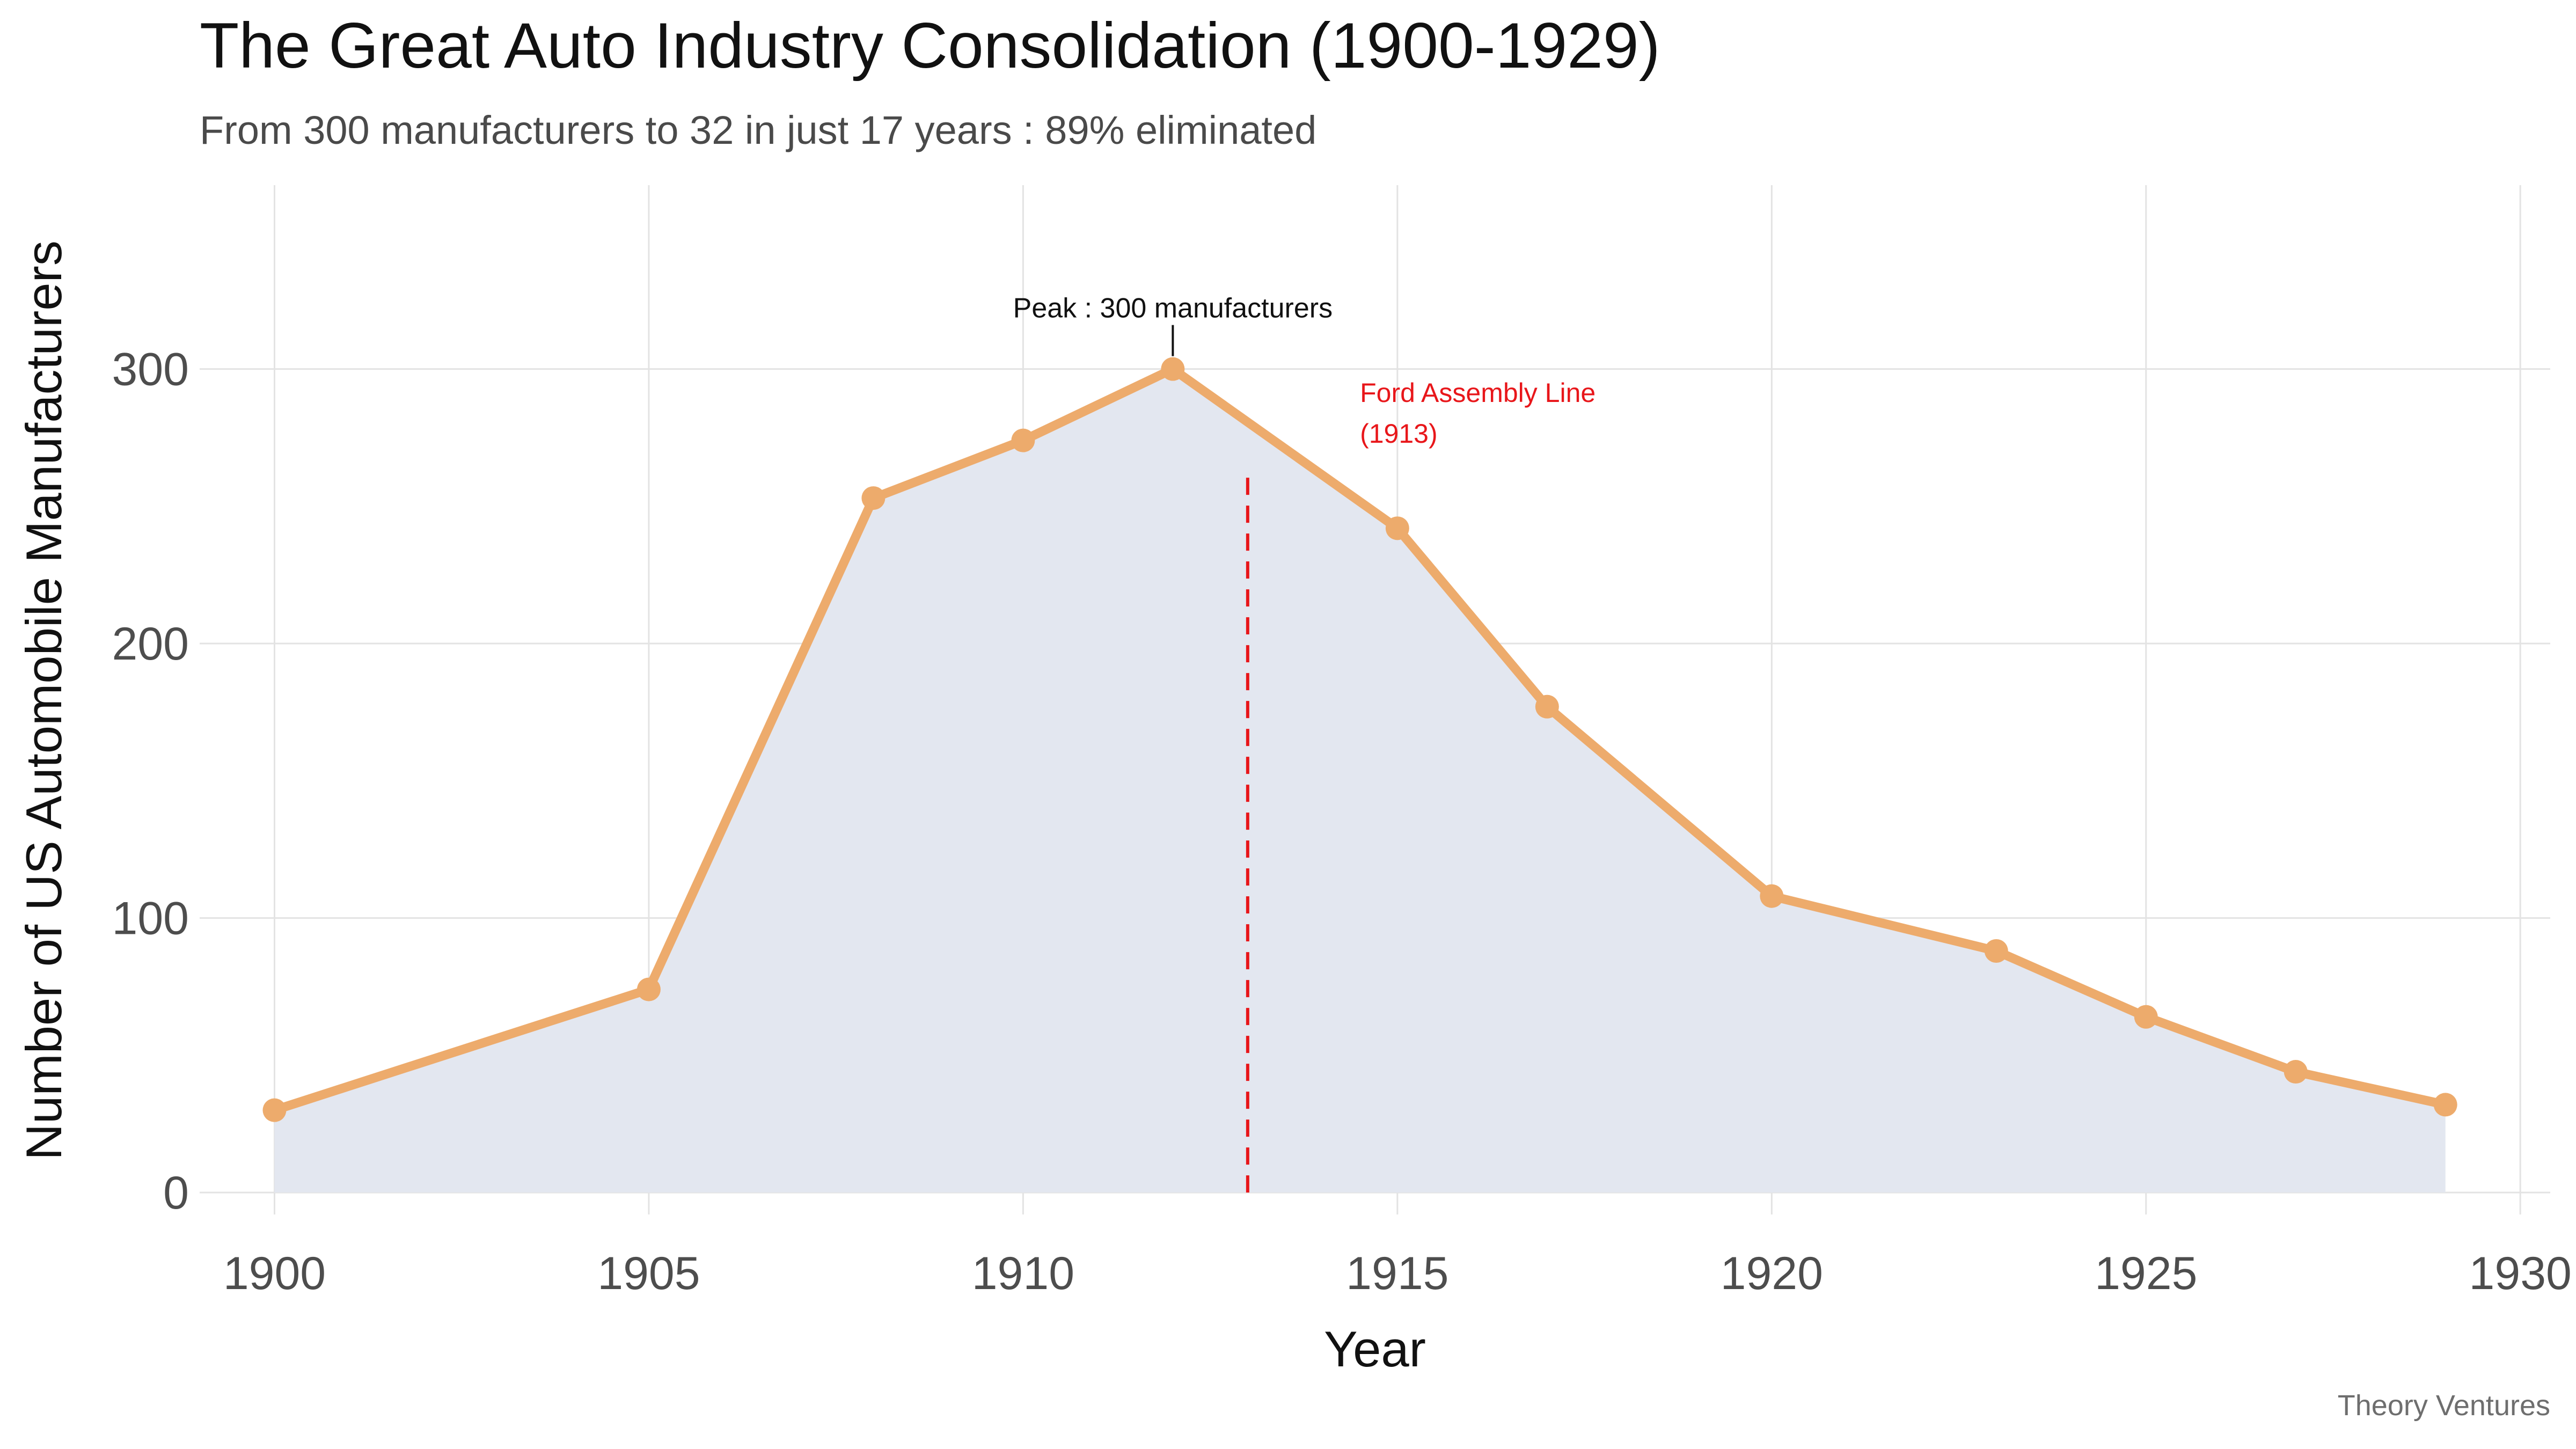  Describe the element at coordinates (2296, 1072) in the screenshot. I see `data-point-1927` at that location.